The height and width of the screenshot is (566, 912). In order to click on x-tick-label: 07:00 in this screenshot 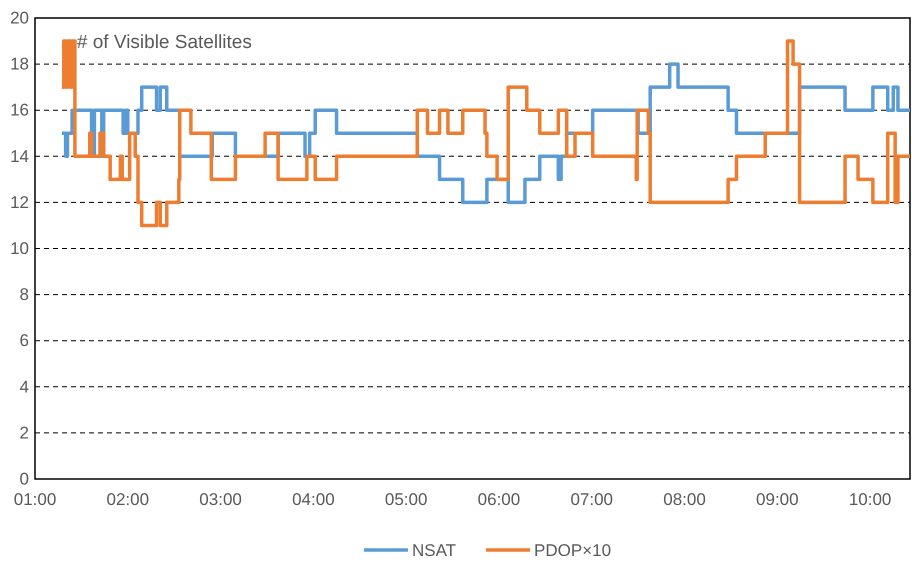, I will do `click(592, 500)`.